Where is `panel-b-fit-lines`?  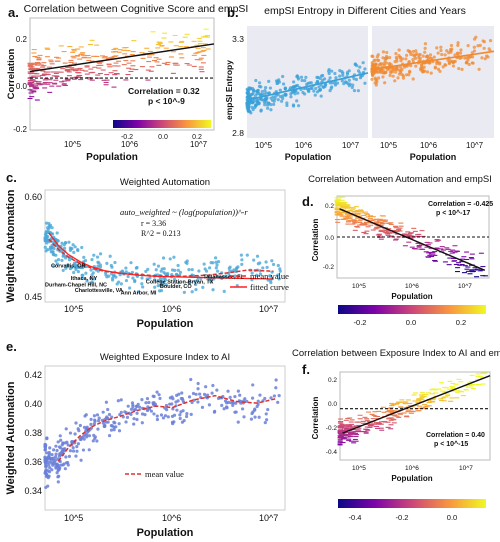 panel-b-fit-lines is located at coordinates (370, 75).